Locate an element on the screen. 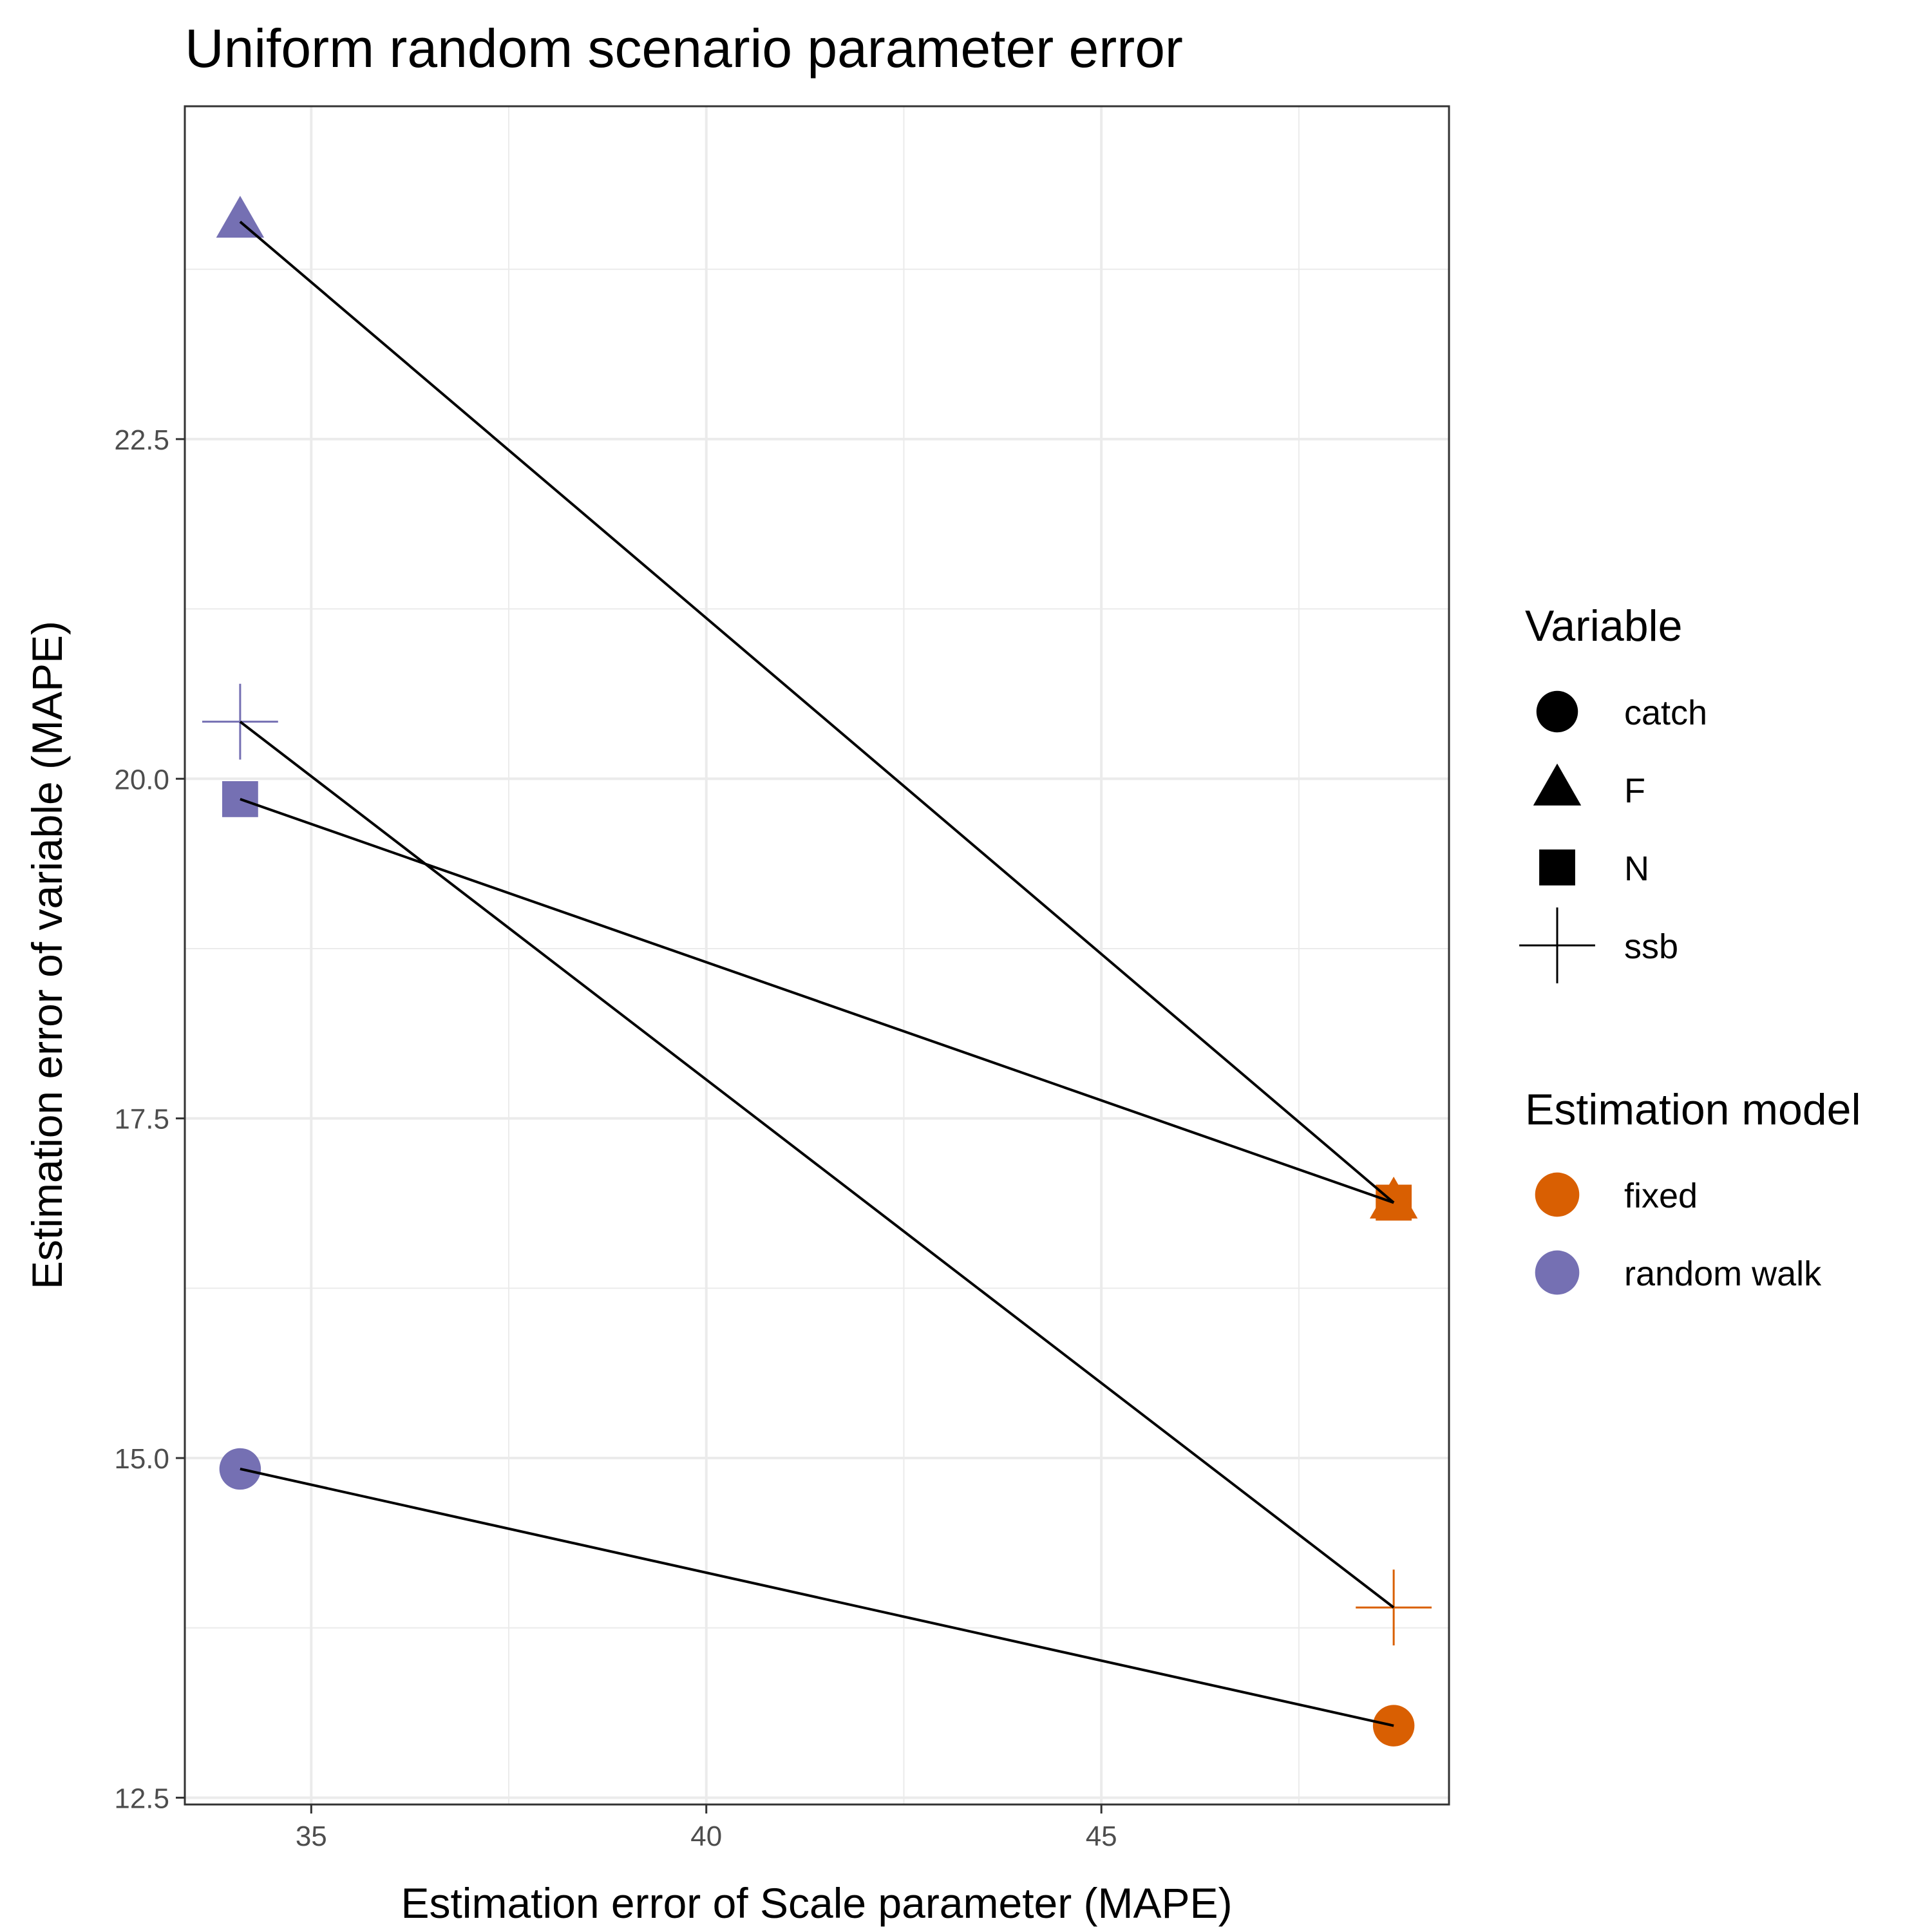  y-tick-label: 12.5 is located at coordinates (141, 1799).